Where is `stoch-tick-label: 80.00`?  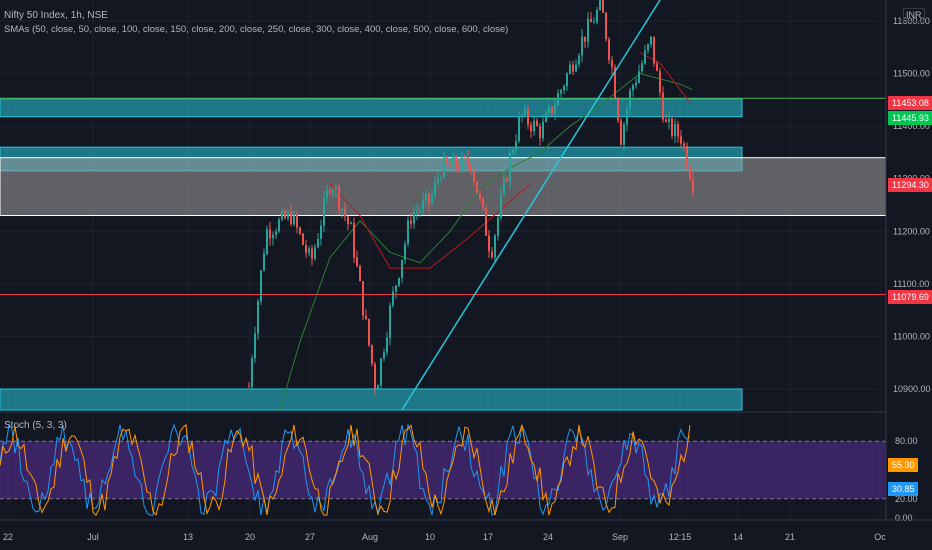
stoch-tick-label: 80.00 is located at coordinates (906, 441).